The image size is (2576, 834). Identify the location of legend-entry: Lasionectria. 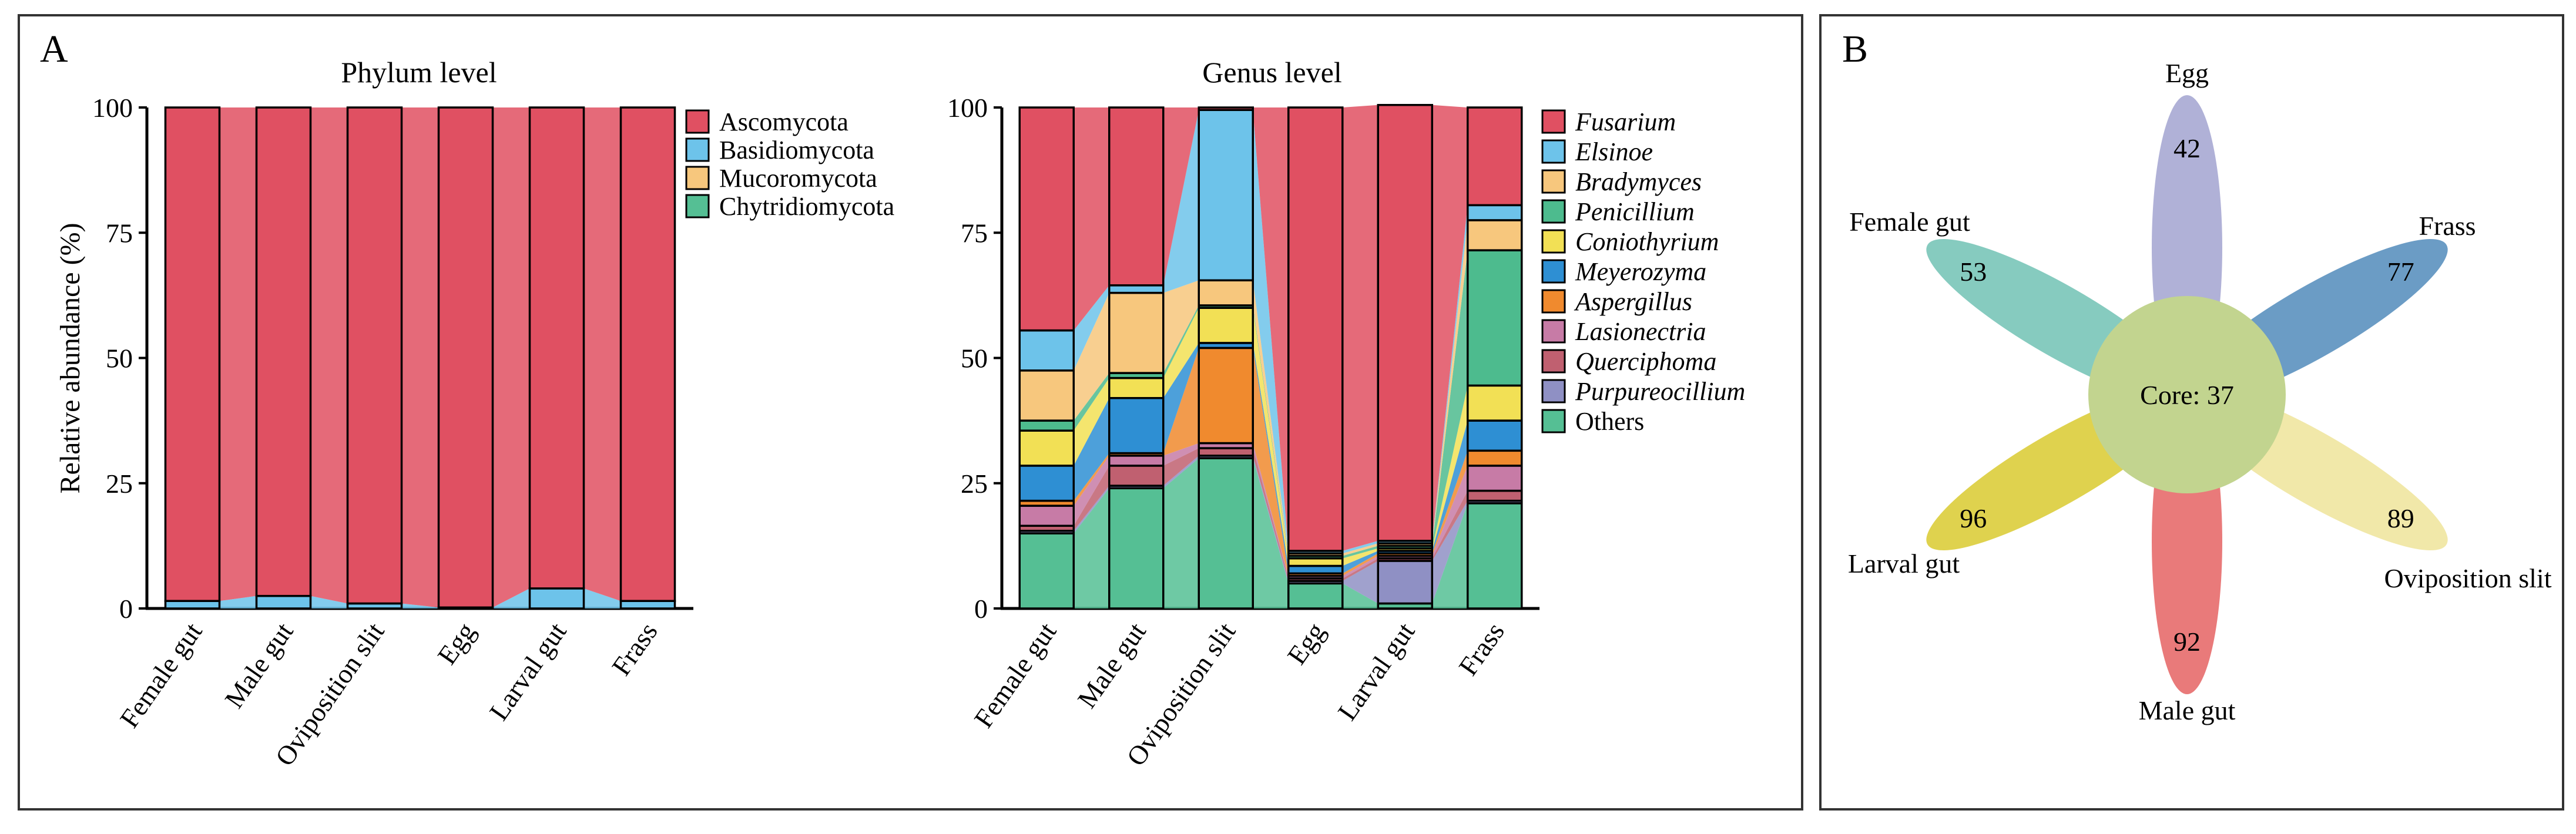
(1641, 331).